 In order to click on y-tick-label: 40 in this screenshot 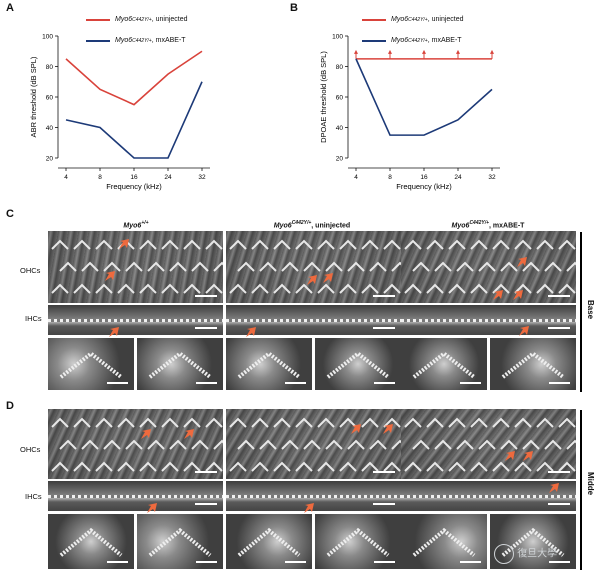, I will do `click(50, 128)`.